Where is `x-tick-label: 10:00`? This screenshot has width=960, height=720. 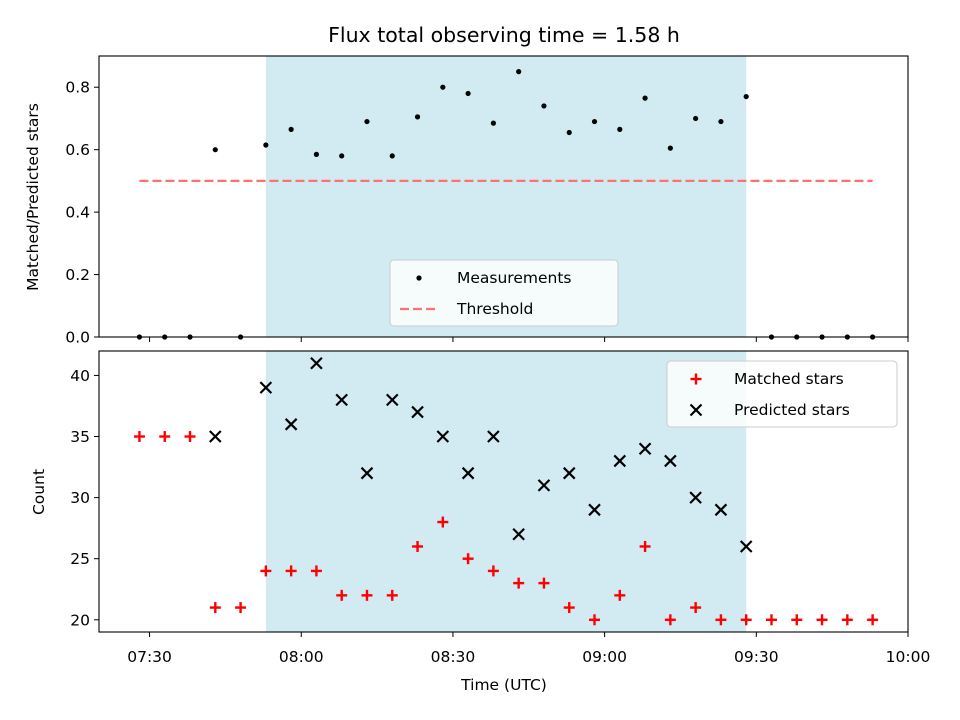 x-tick-label: 10:00 is located at coordinates (908, 657).